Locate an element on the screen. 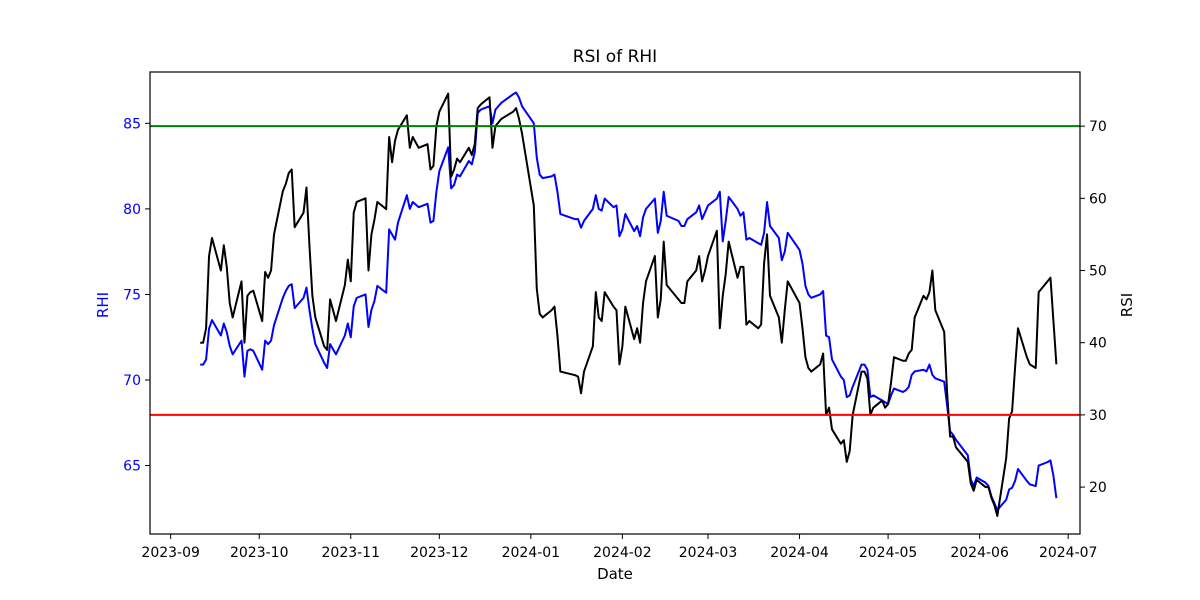  right-tick-label: 60 is located at coordinates (1098, 199).